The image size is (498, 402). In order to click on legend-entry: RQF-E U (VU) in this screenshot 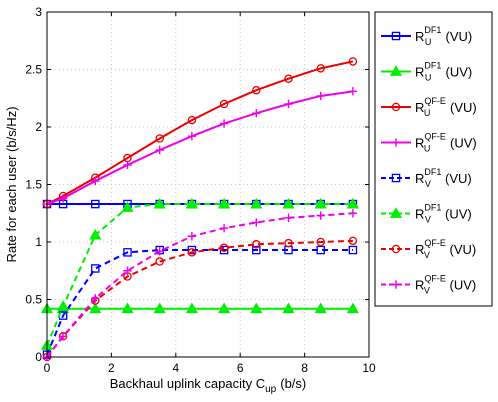, I will do `click(429, 107)`.